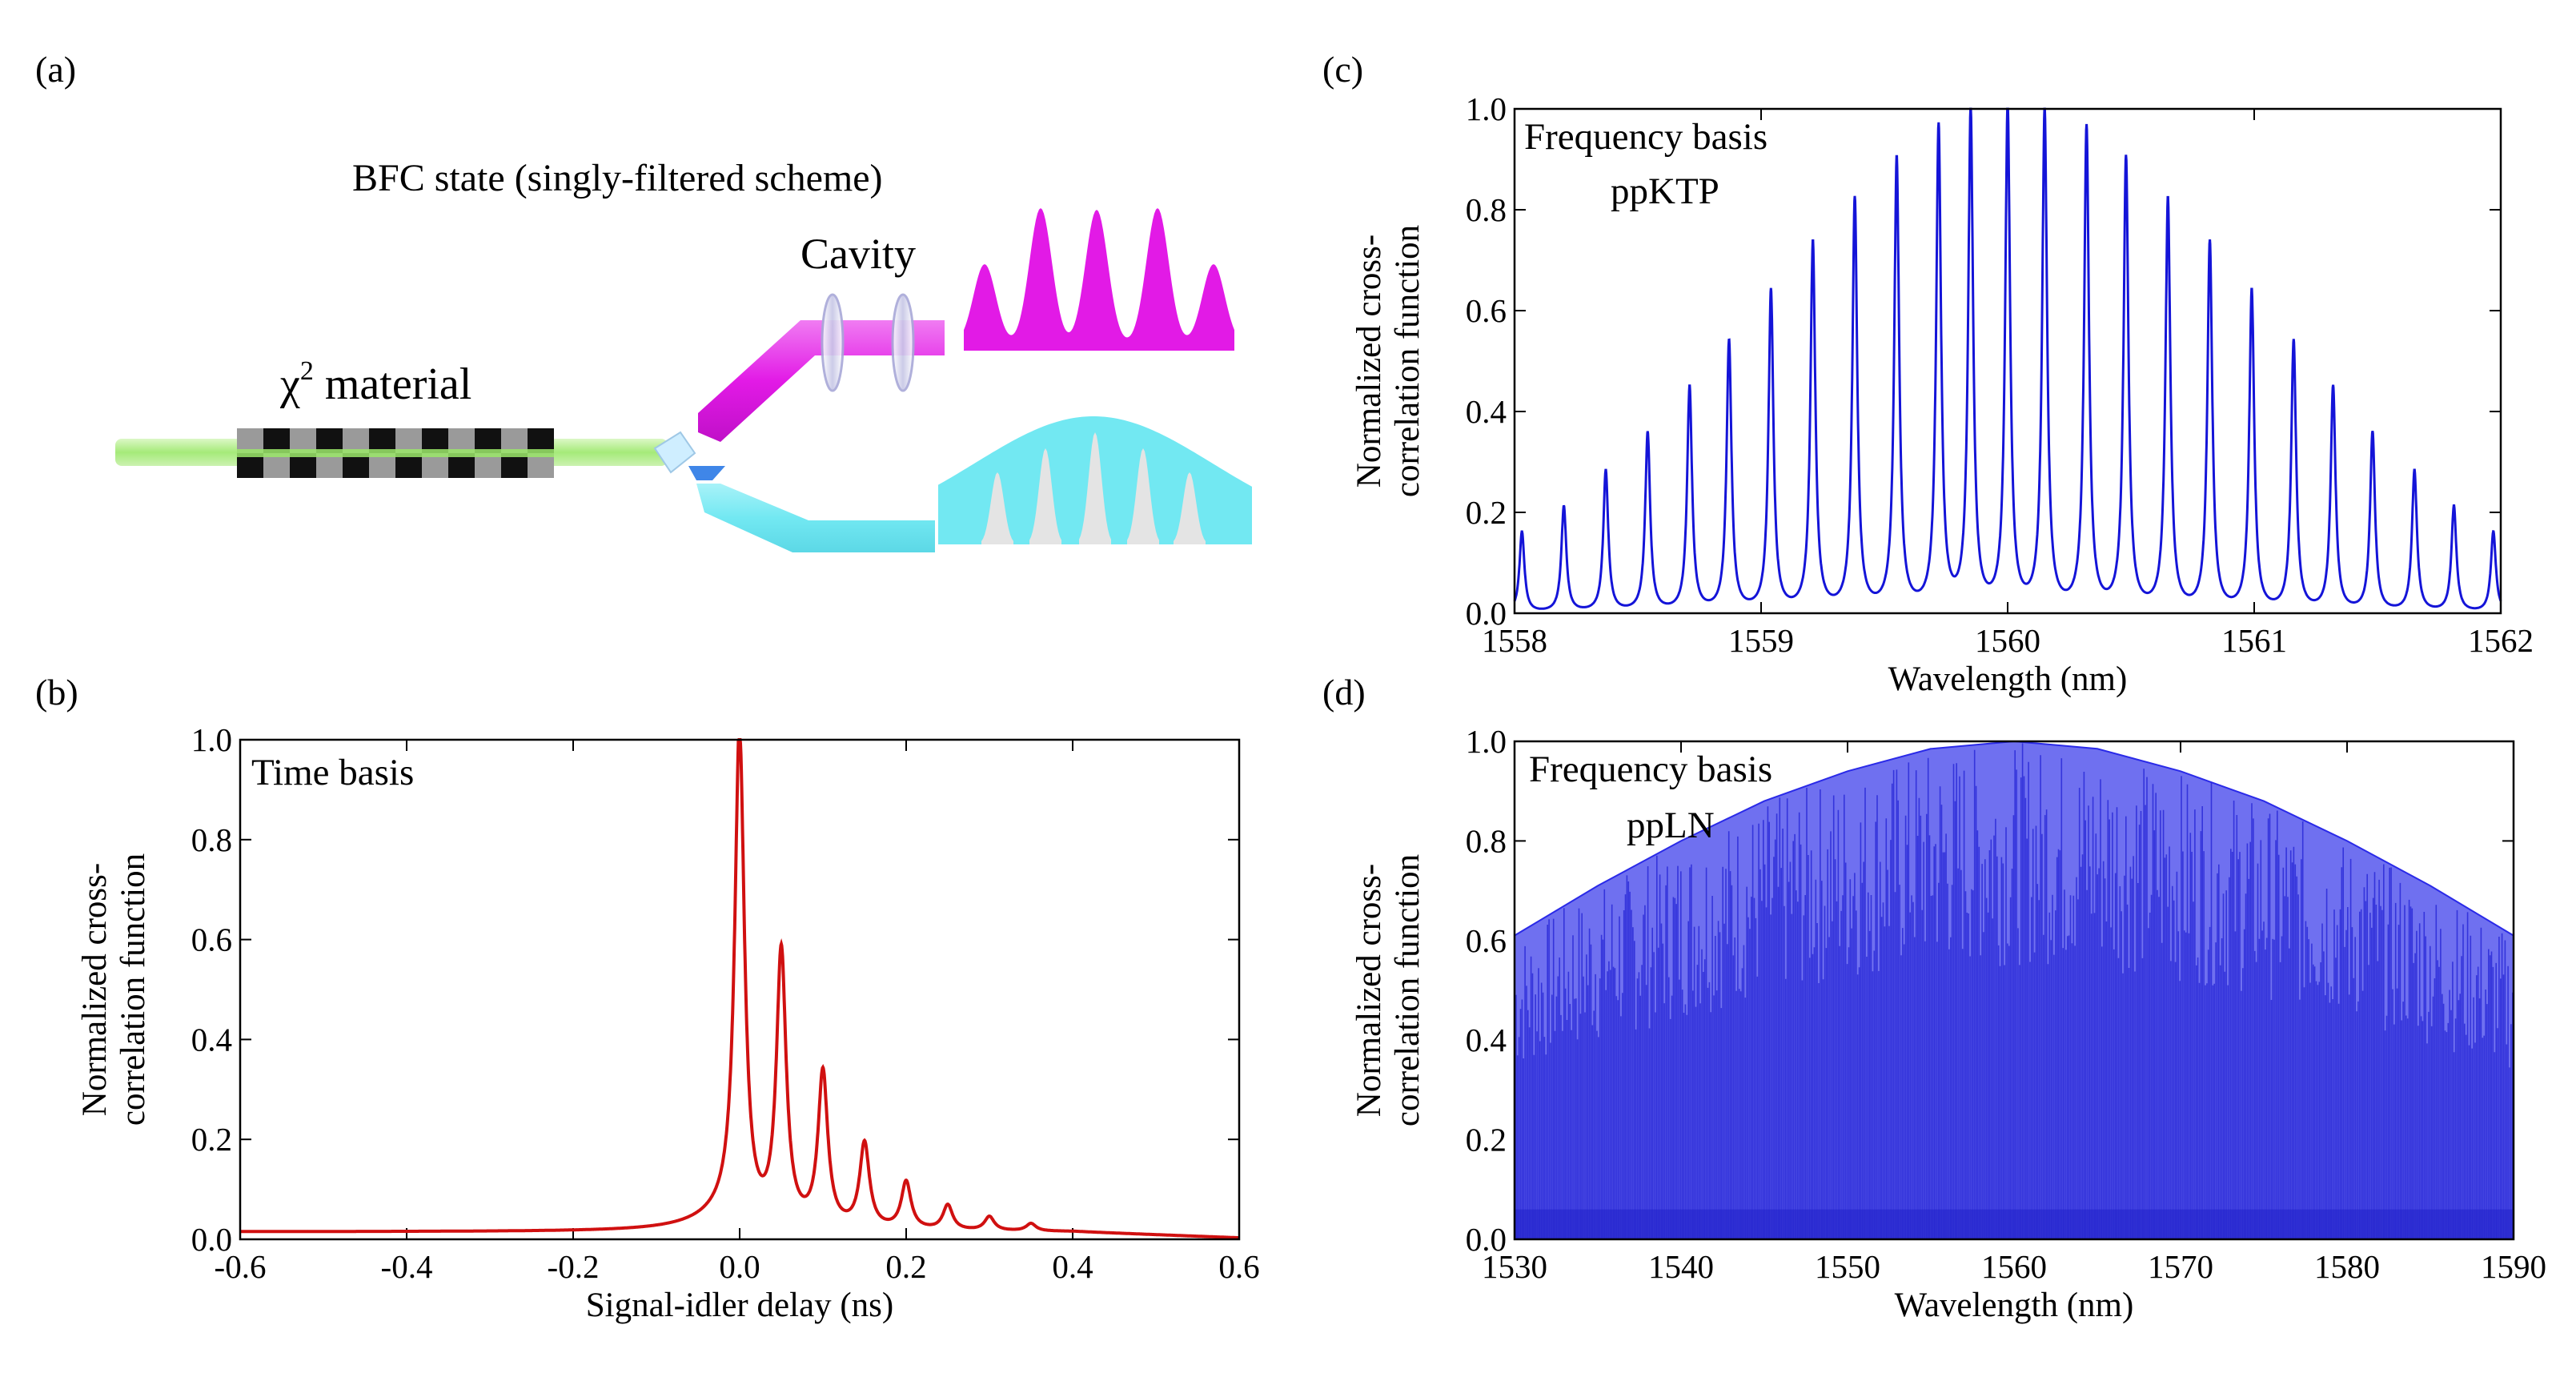 This screenshot has height=1377, width=2576. Describe the element at coordinates (55, 69) in the screenshot. I see `panel-label-a: (a)` at that location.